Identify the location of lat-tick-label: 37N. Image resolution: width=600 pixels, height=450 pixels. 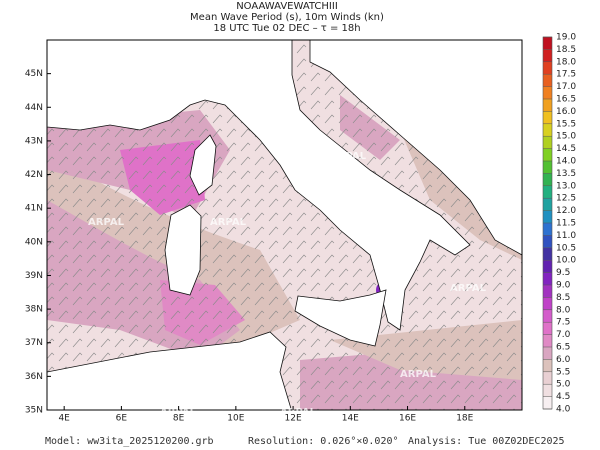
(34, 343).